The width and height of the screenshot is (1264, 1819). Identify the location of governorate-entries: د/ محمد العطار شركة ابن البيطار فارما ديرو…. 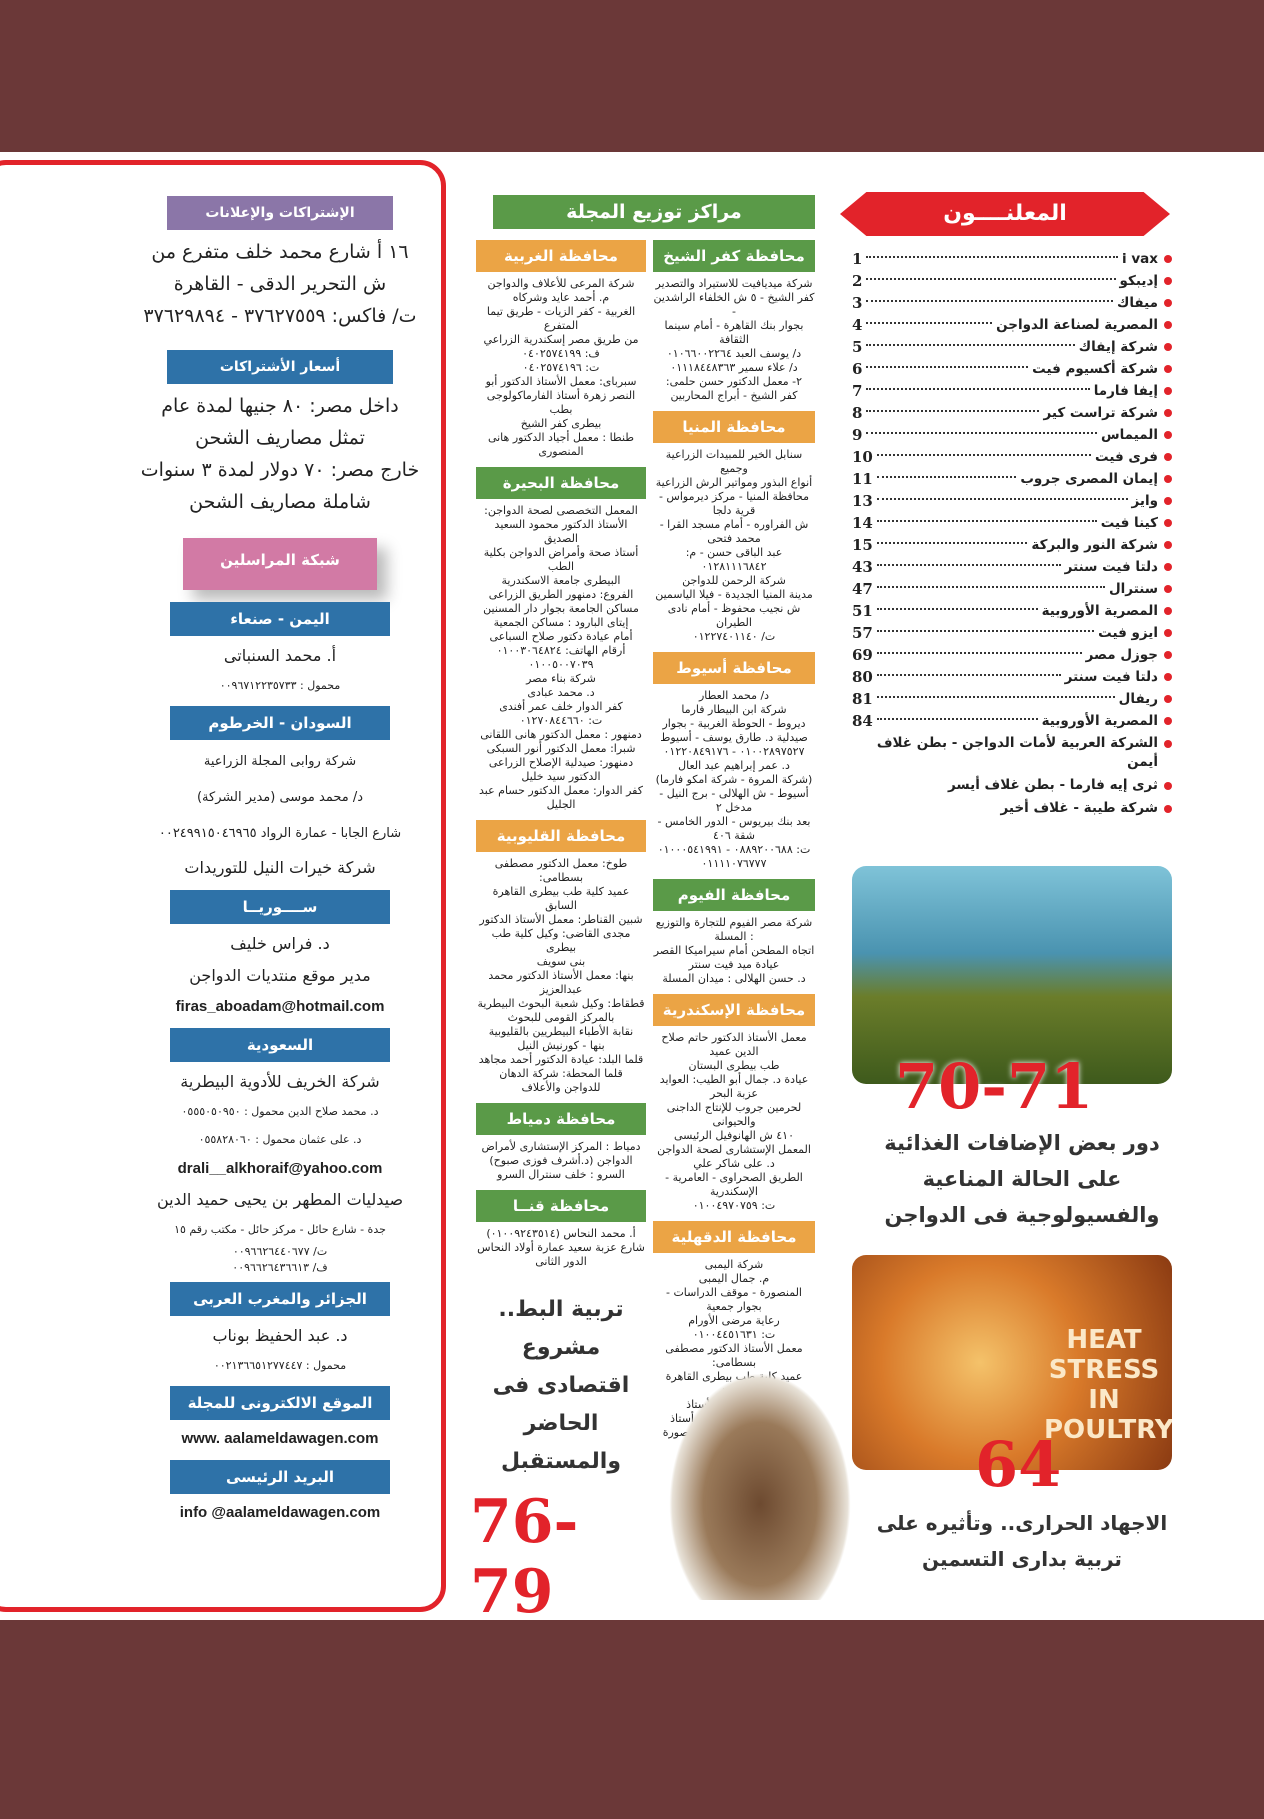
(734, 780).